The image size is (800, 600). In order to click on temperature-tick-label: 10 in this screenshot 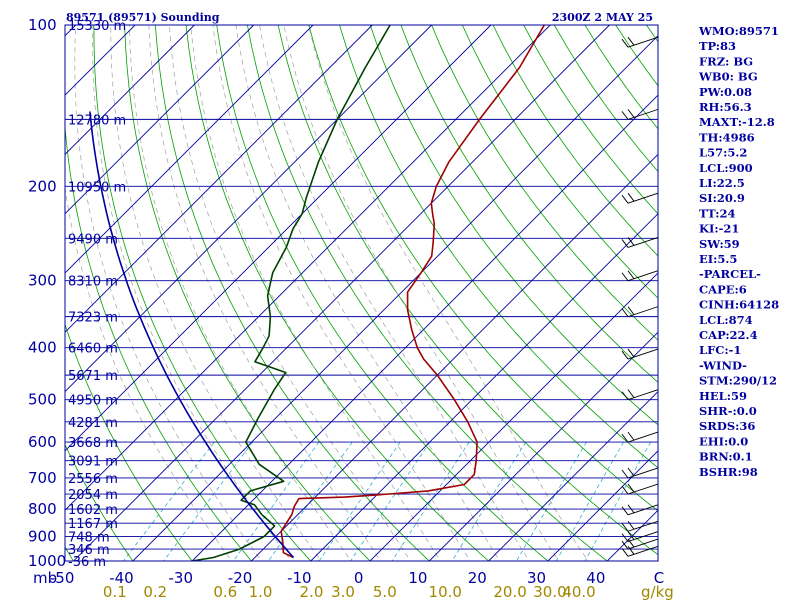, I will do `click(417, 578)`.